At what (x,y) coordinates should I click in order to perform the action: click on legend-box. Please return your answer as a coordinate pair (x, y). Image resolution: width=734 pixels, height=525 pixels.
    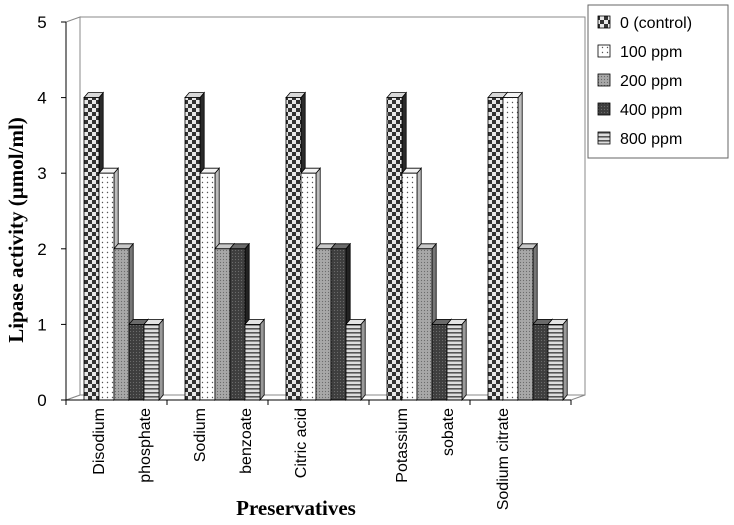
    Looking at the image, I should click on (658, 81).